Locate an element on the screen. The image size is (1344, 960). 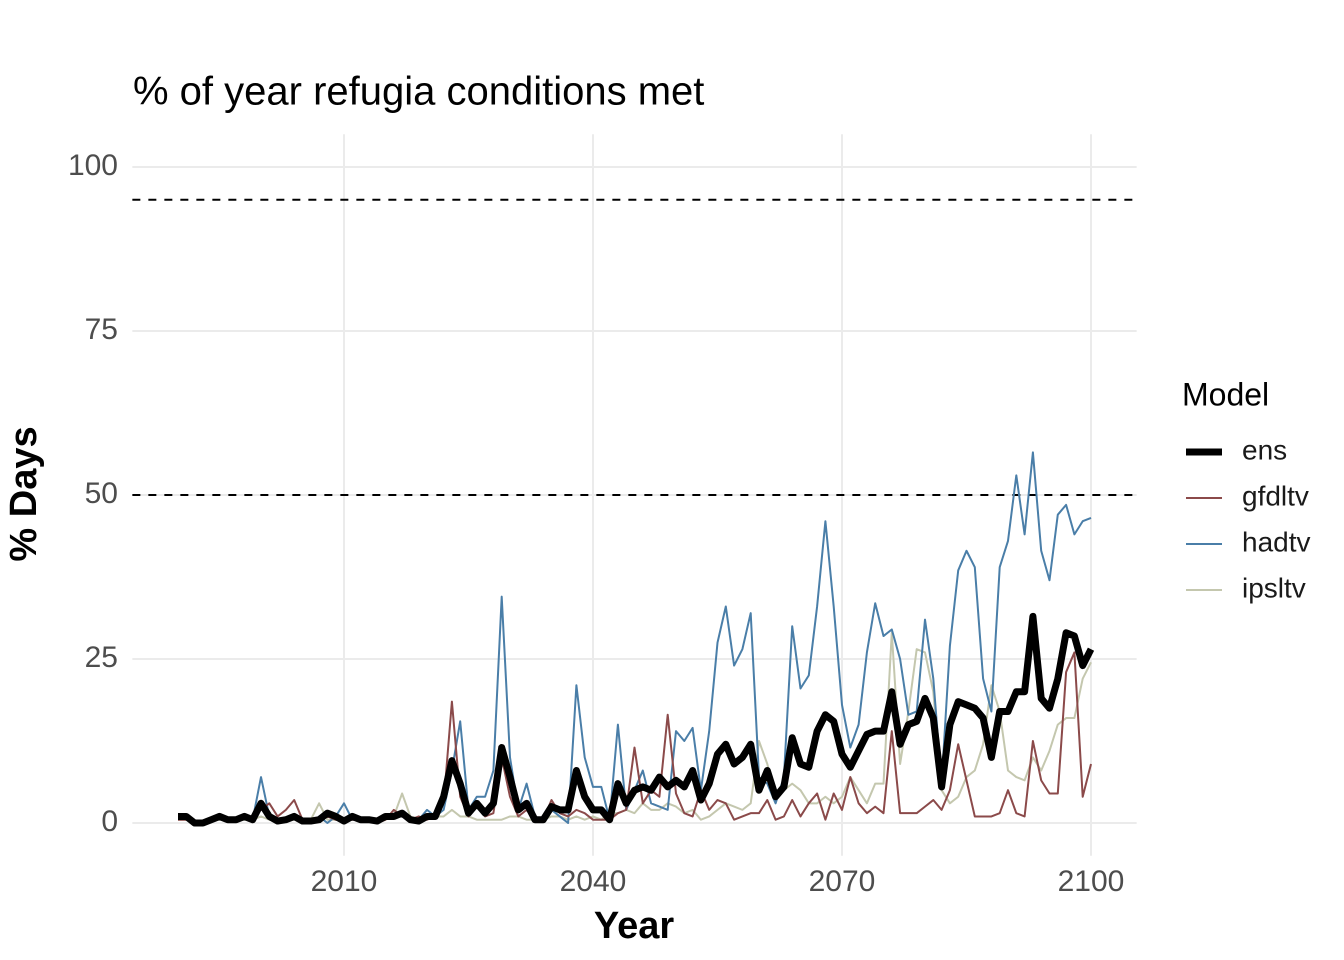
y-tick-label: 0 is located at coordinates (109, 821).